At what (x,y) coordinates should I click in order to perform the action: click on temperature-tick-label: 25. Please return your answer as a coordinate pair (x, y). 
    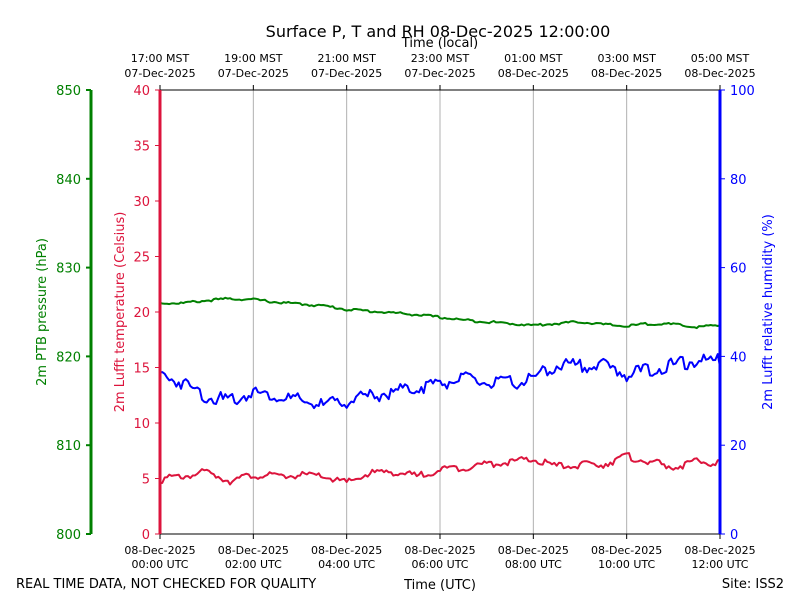
    Looking at the image, I should click on (141, 258).